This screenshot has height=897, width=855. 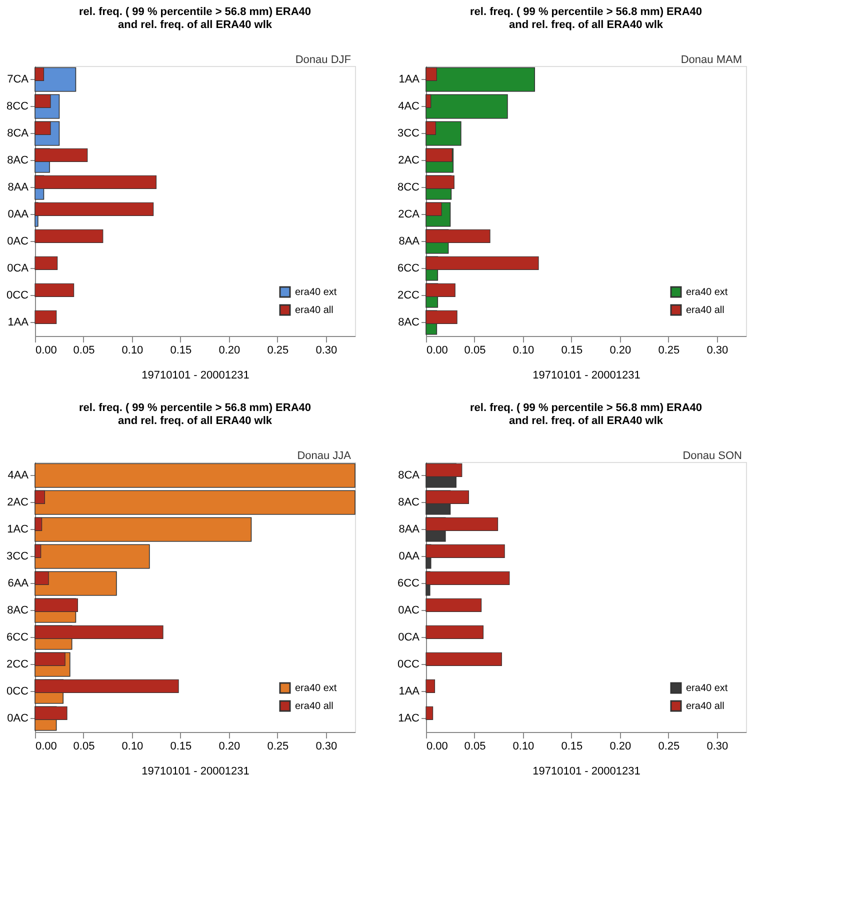 I want to click on text: Donau SON, so click(x=712, y=456).